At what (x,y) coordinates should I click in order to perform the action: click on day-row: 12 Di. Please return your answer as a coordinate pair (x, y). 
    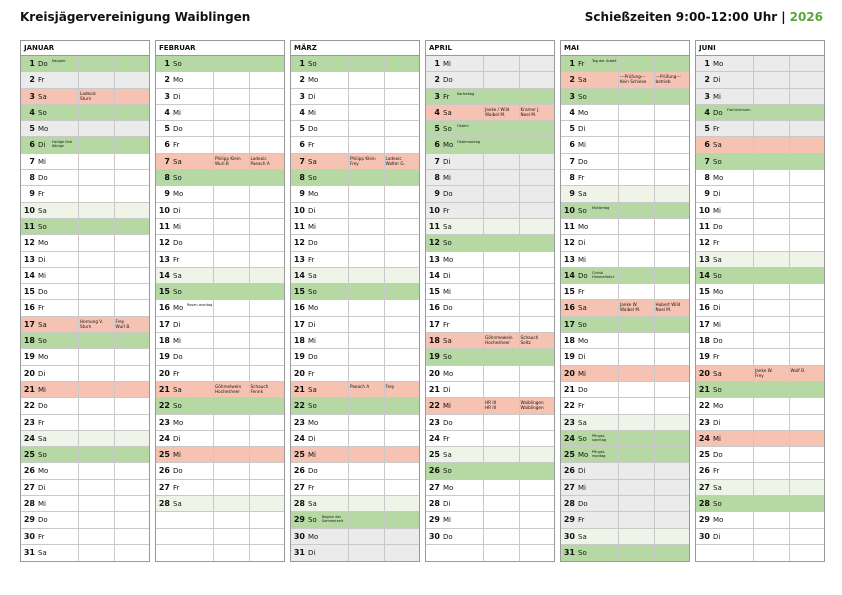
    Looking at the image, I should click on (625, 243).